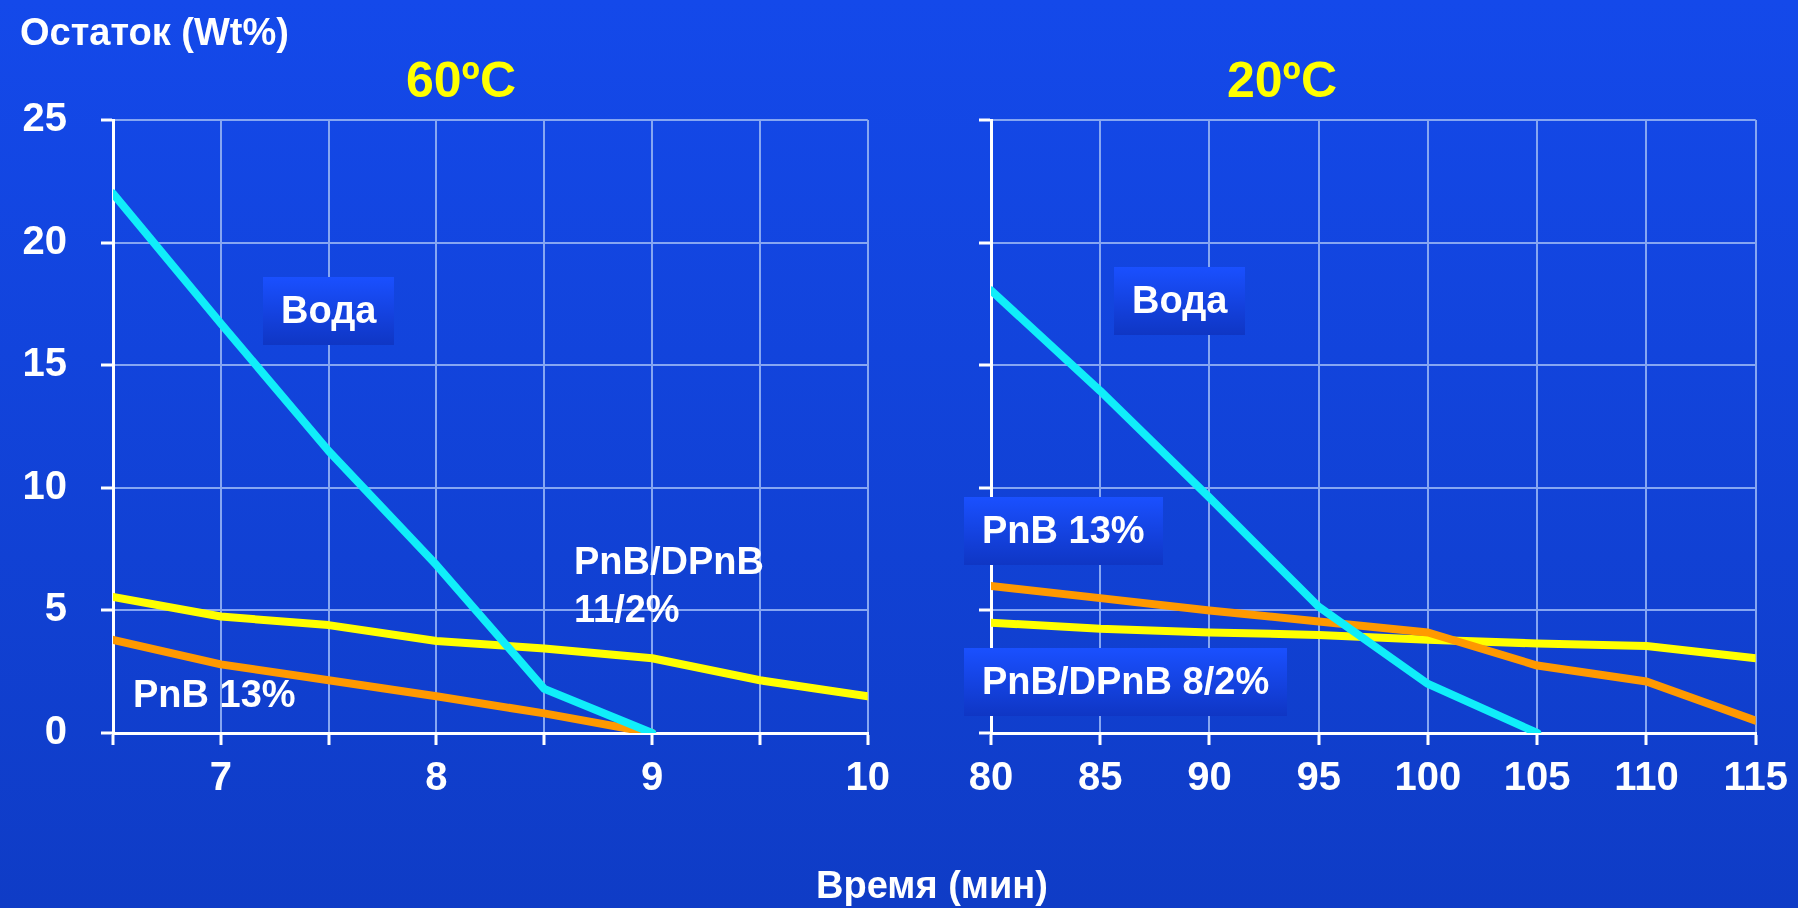 This screenshot has width=1798, height=908. I want to click on x-tick-label: 8, so click(436, 776).